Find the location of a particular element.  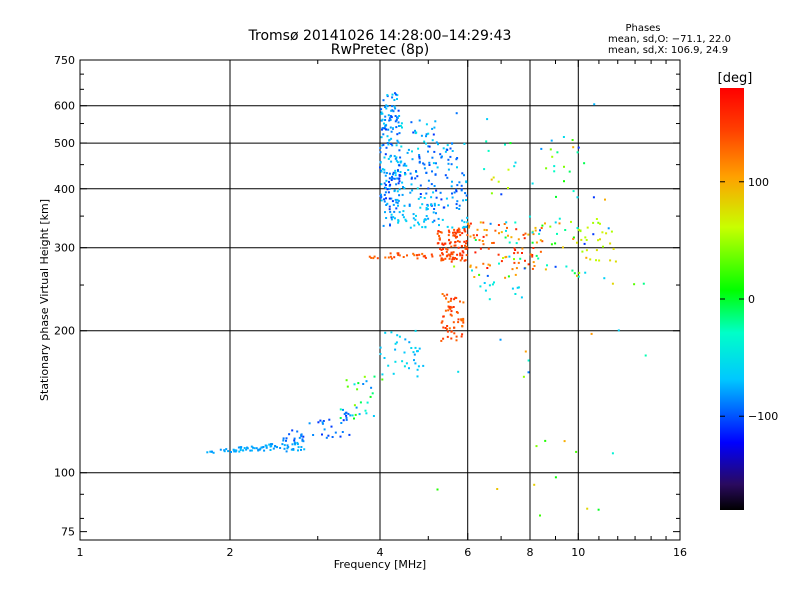

phase-box-title: Phases is located at coordinates (642, 28).